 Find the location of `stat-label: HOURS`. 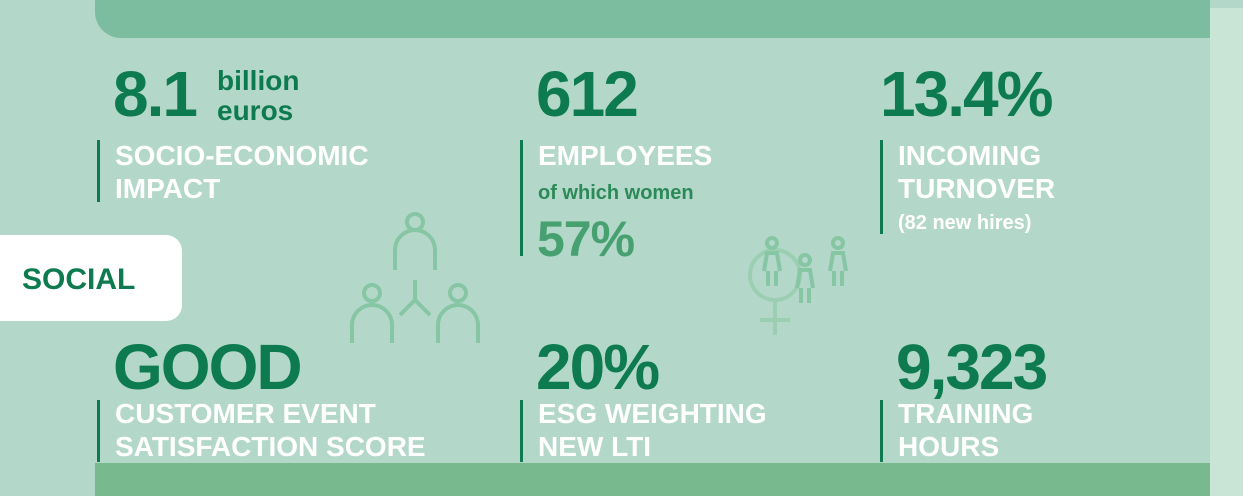

stat-label: HOURS is located at coordinates (949, 446).